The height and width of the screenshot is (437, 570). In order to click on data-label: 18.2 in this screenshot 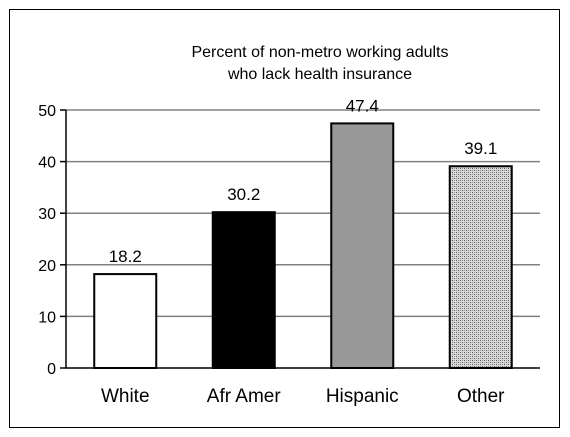, I will do `click(125, 256)`.